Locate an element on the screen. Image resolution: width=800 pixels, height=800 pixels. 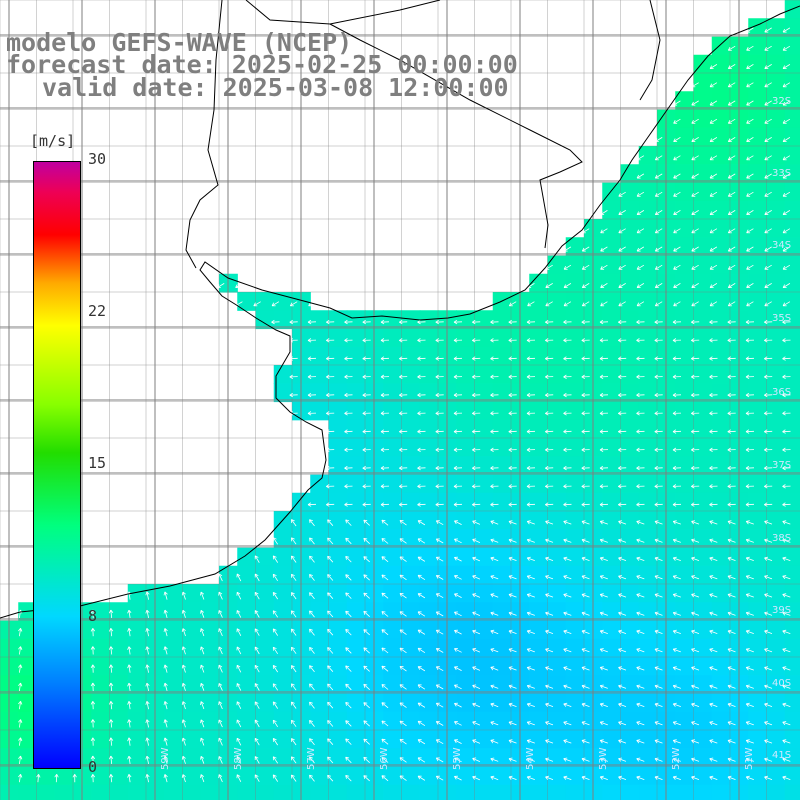
lat-label-39s: 39S is located at coordinates (782, 610).